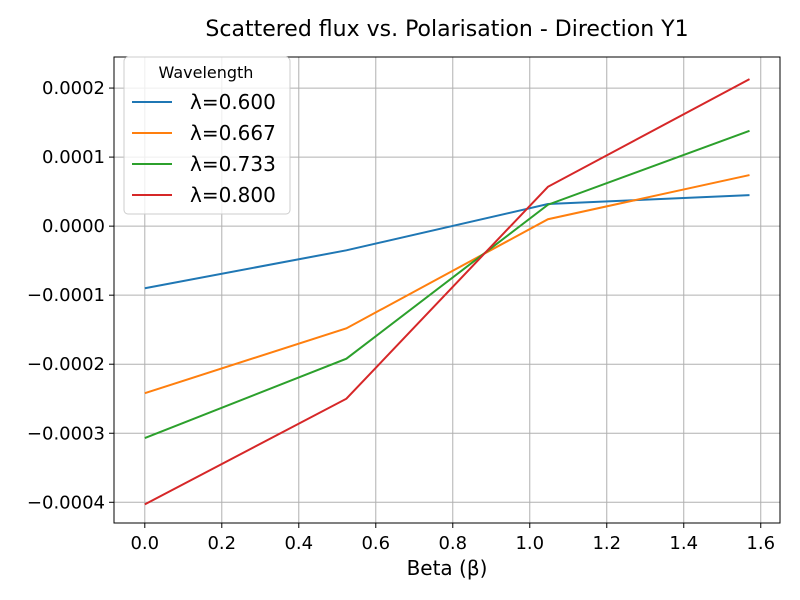  Describe the element at coordinates (298, 543) in the screenshot. I see `x-tick-label: 0.4` at that location.